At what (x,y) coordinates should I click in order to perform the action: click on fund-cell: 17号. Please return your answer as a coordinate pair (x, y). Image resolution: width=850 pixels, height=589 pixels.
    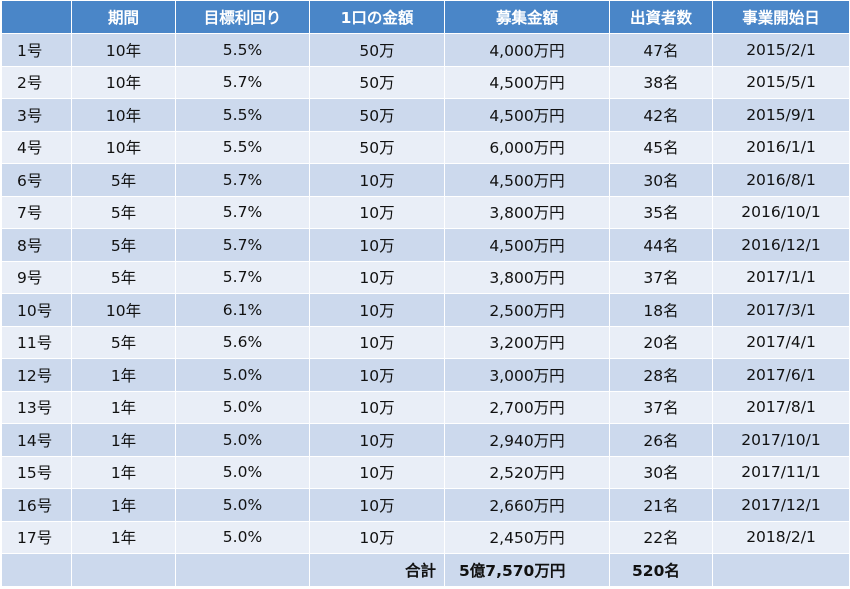
    Looking at the image, I should click on (36, 537).